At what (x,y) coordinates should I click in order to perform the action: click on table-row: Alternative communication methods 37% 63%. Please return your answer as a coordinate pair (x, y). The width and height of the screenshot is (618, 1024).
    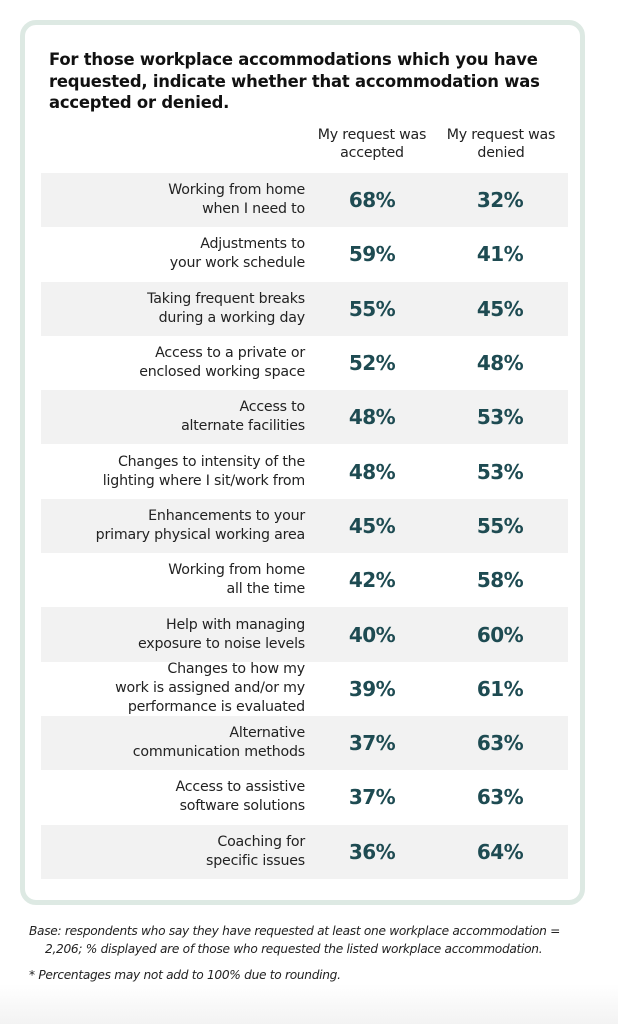
    Looking at the image, I should click on (304, 743).